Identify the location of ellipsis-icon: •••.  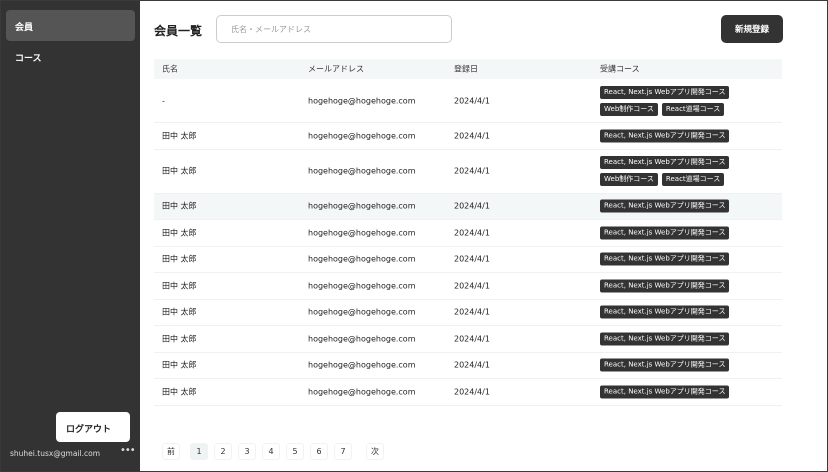
(128, 450).